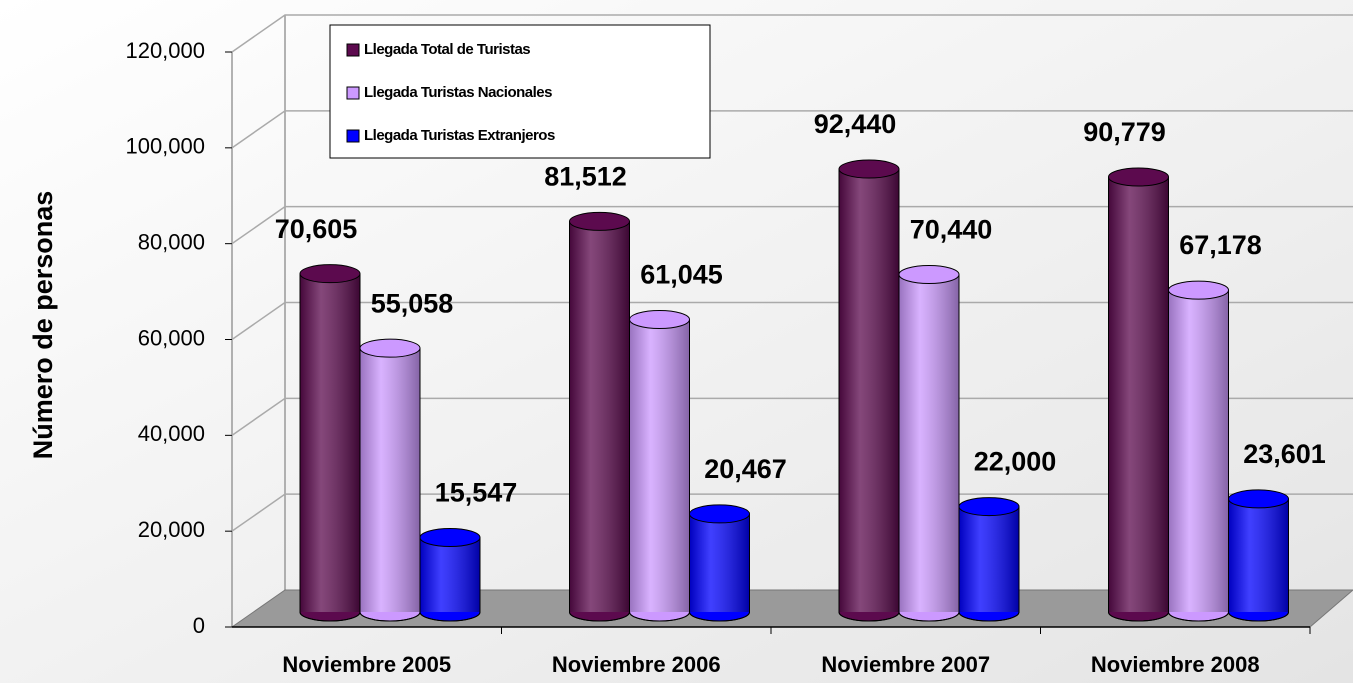 The height and width of the screenshot is (683, 1353). I want to click on x-tick-label: Noviembre 2005, so click(366, 664).